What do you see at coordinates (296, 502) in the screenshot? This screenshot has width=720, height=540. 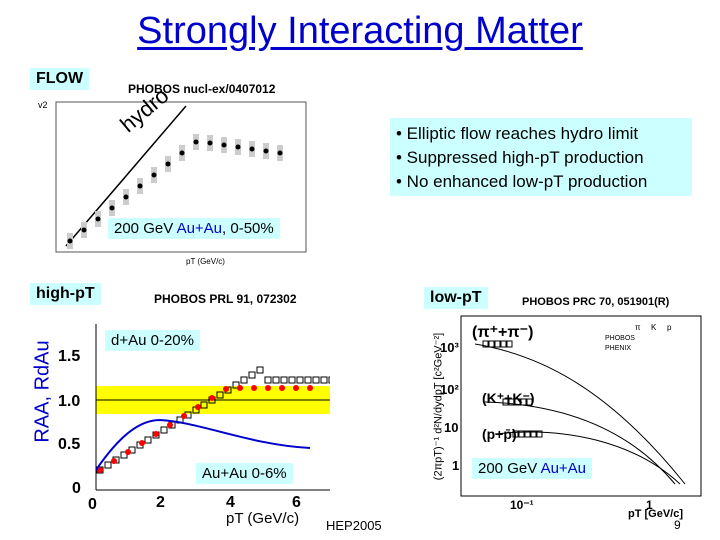 I see `raa-xtick: 6` at bounding box center [296, 502].